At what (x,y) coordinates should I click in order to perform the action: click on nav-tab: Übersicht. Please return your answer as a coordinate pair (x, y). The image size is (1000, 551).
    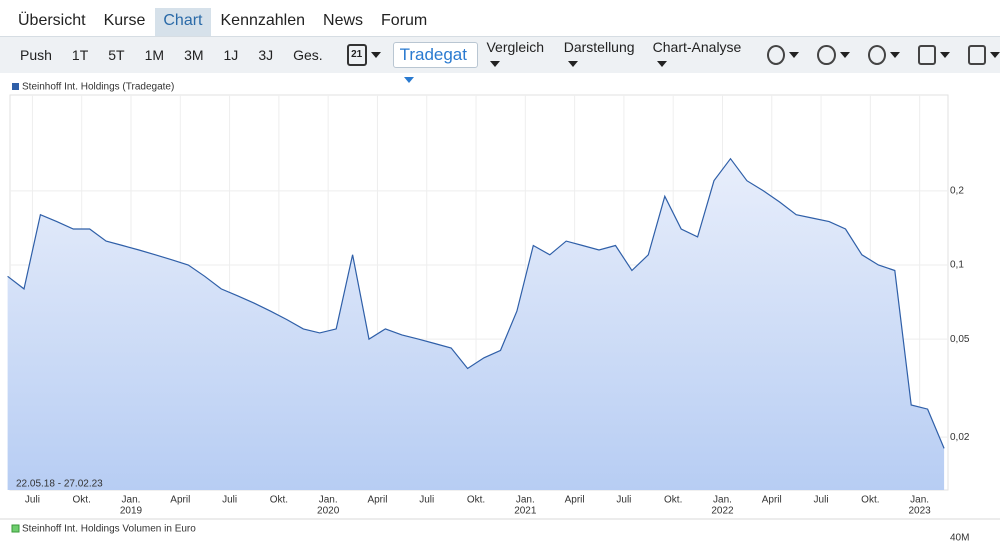
    Looking at the image, I should click on (52, 20).